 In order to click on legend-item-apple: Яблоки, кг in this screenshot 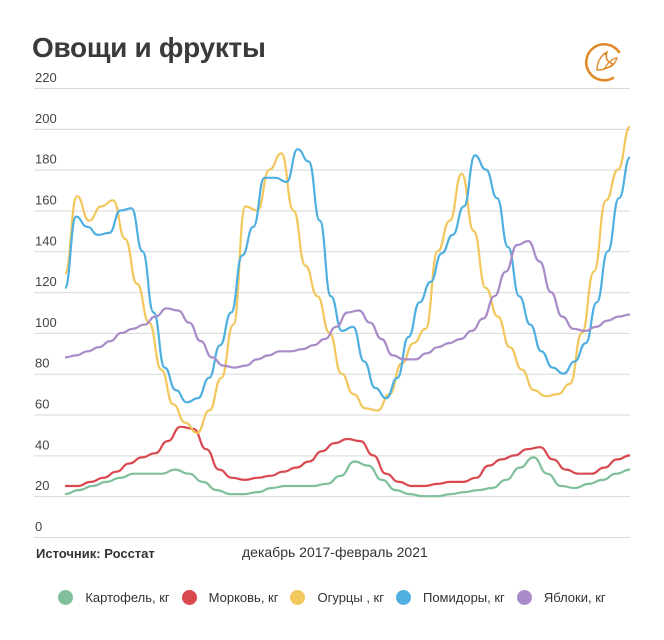, I will do `click(561, 597)`.